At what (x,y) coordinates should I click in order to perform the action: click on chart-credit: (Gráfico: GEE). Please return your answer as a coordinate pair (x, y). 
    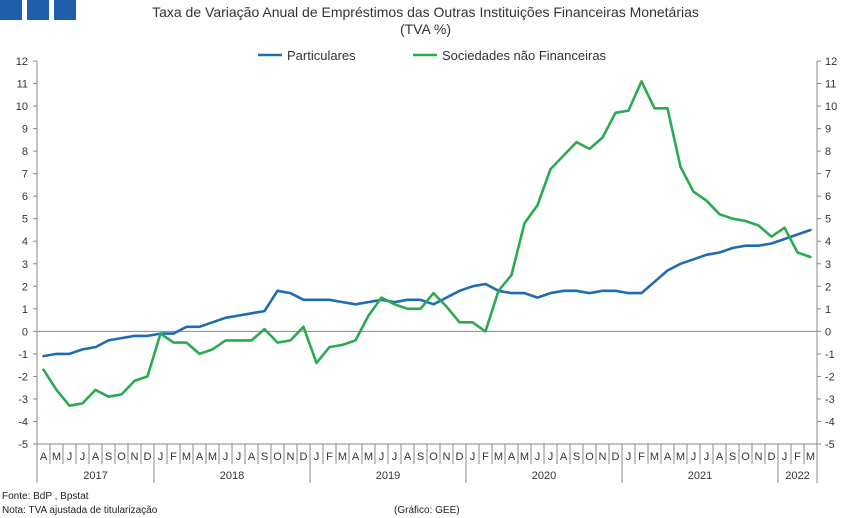
    Looking at the image, I should click on (427, 510).